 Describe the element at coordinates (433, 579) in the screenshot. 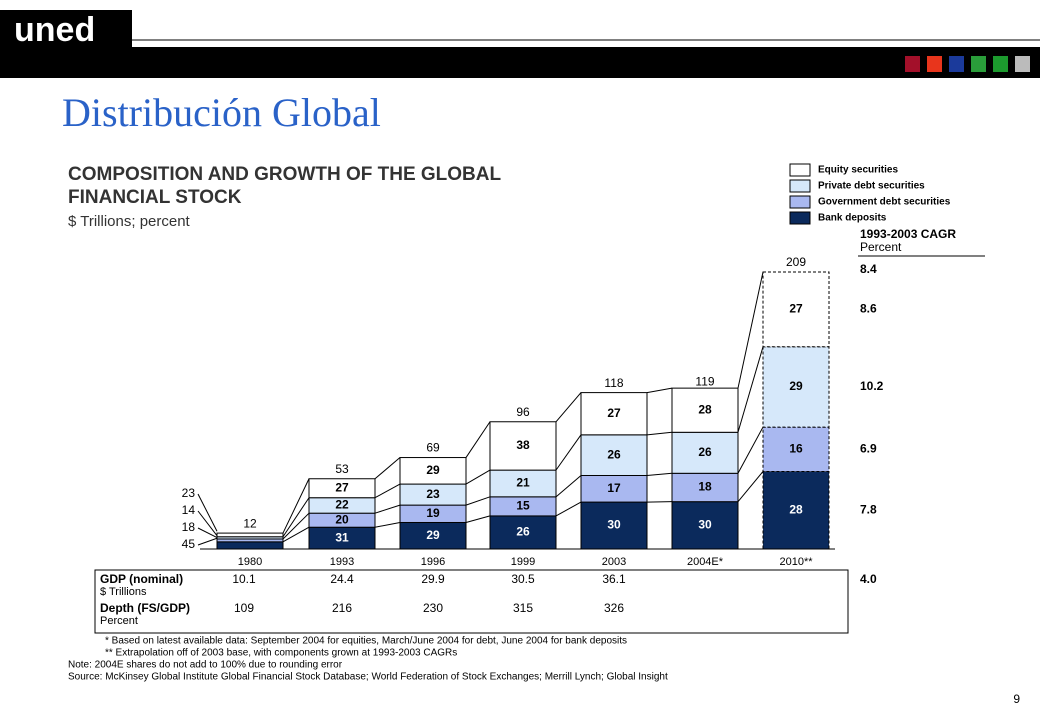

I see `table-cell: 29.9` at that location.